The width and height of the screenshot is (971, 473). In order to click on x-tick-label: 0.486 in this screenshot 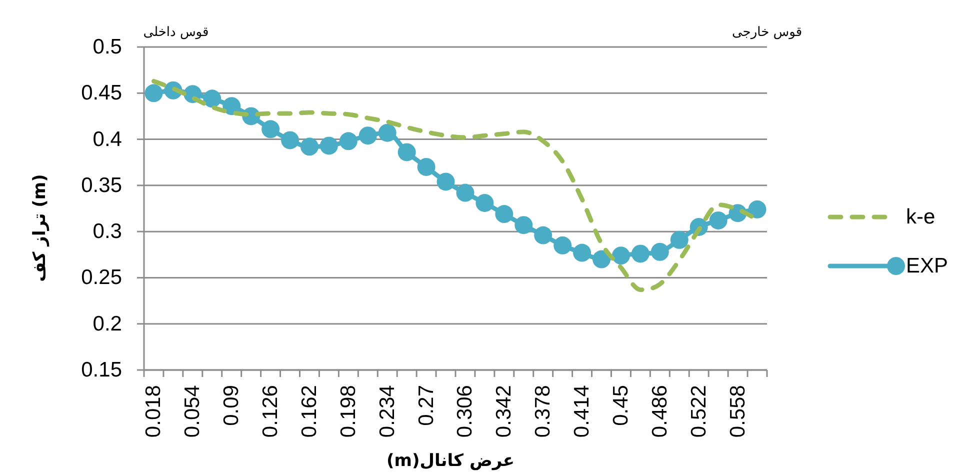, I will do `click(660, 411)`.